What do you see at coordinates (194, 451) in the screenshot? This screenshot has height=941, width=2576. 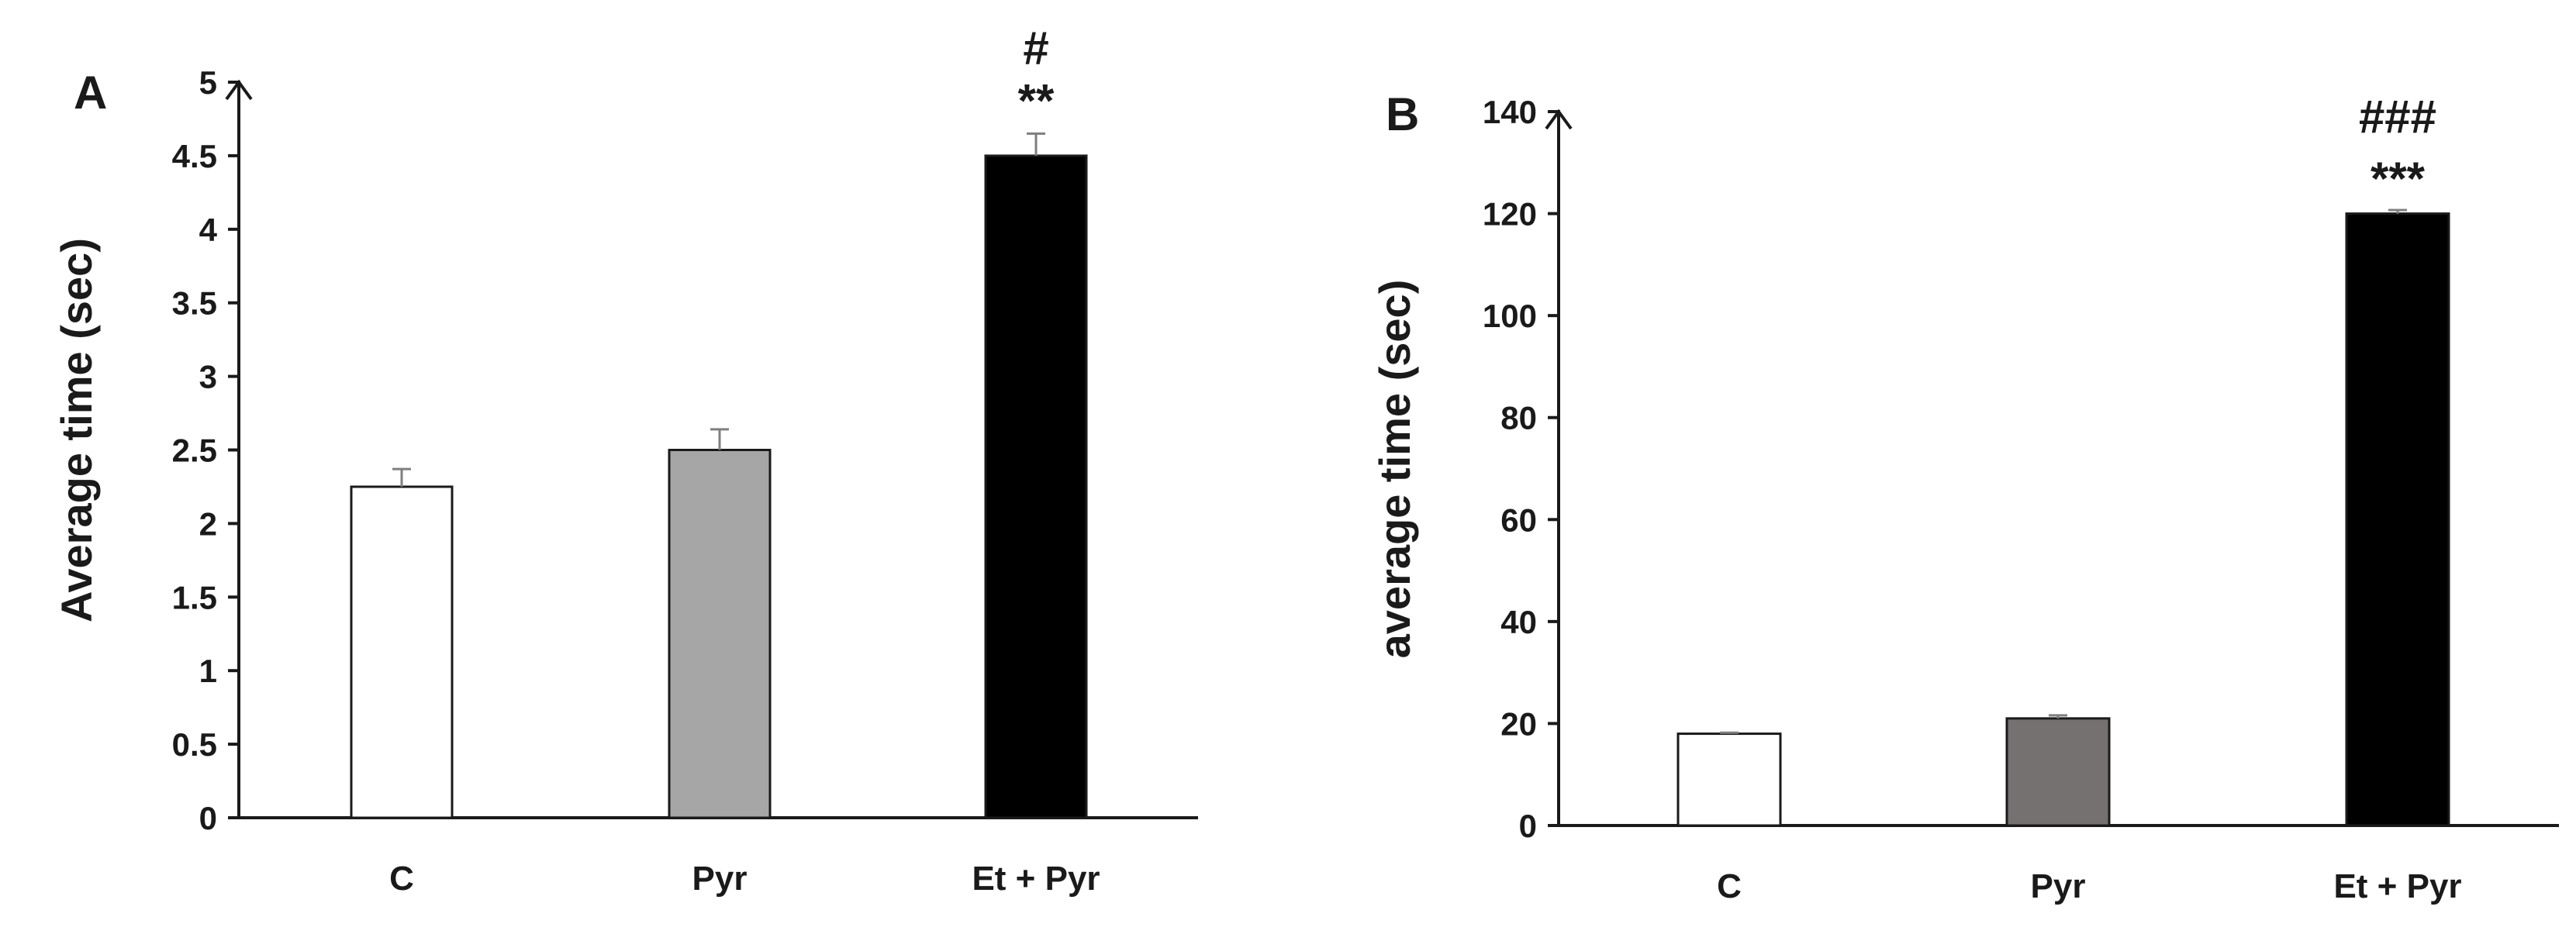 I see `y-tick-label: 2.5` at bounding box center [194, 451].